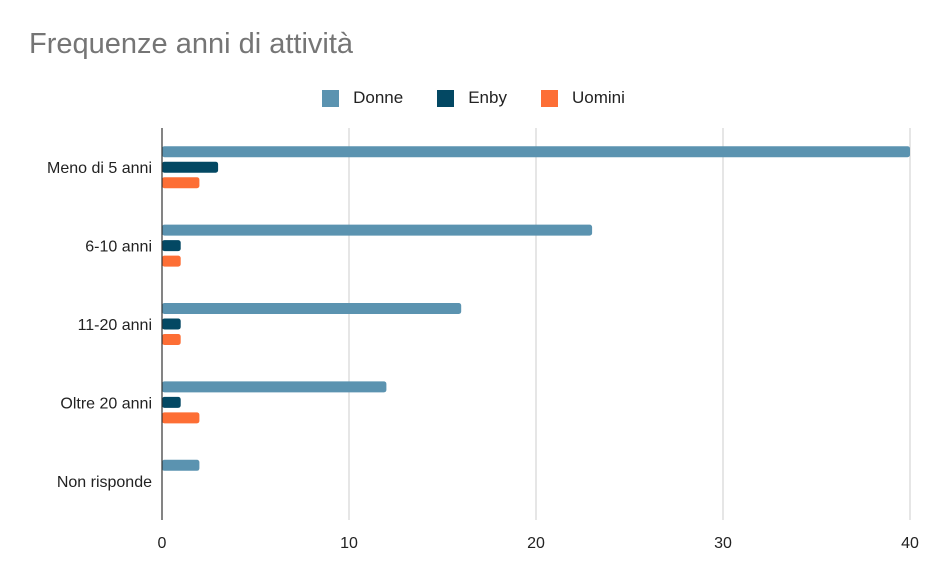 The image size is (941, 581). I want to click on x-tick-label: 40, so click(910, 543).